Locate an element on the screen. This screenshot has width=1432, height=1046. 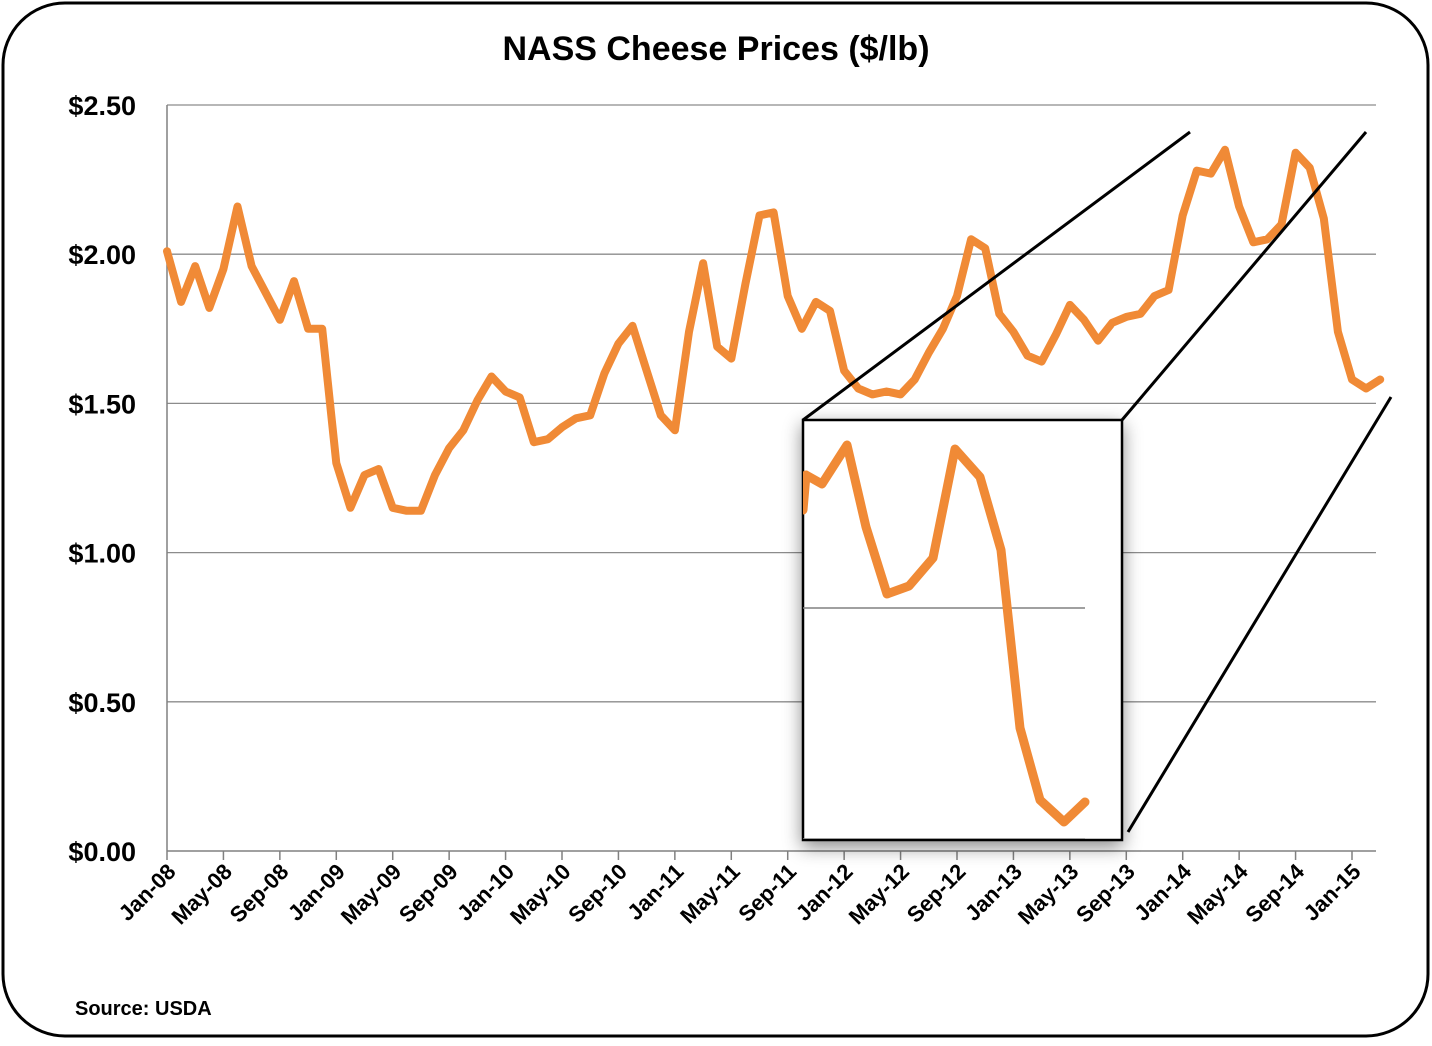
zoom-line-top-left is located at coordinates (996, 276).